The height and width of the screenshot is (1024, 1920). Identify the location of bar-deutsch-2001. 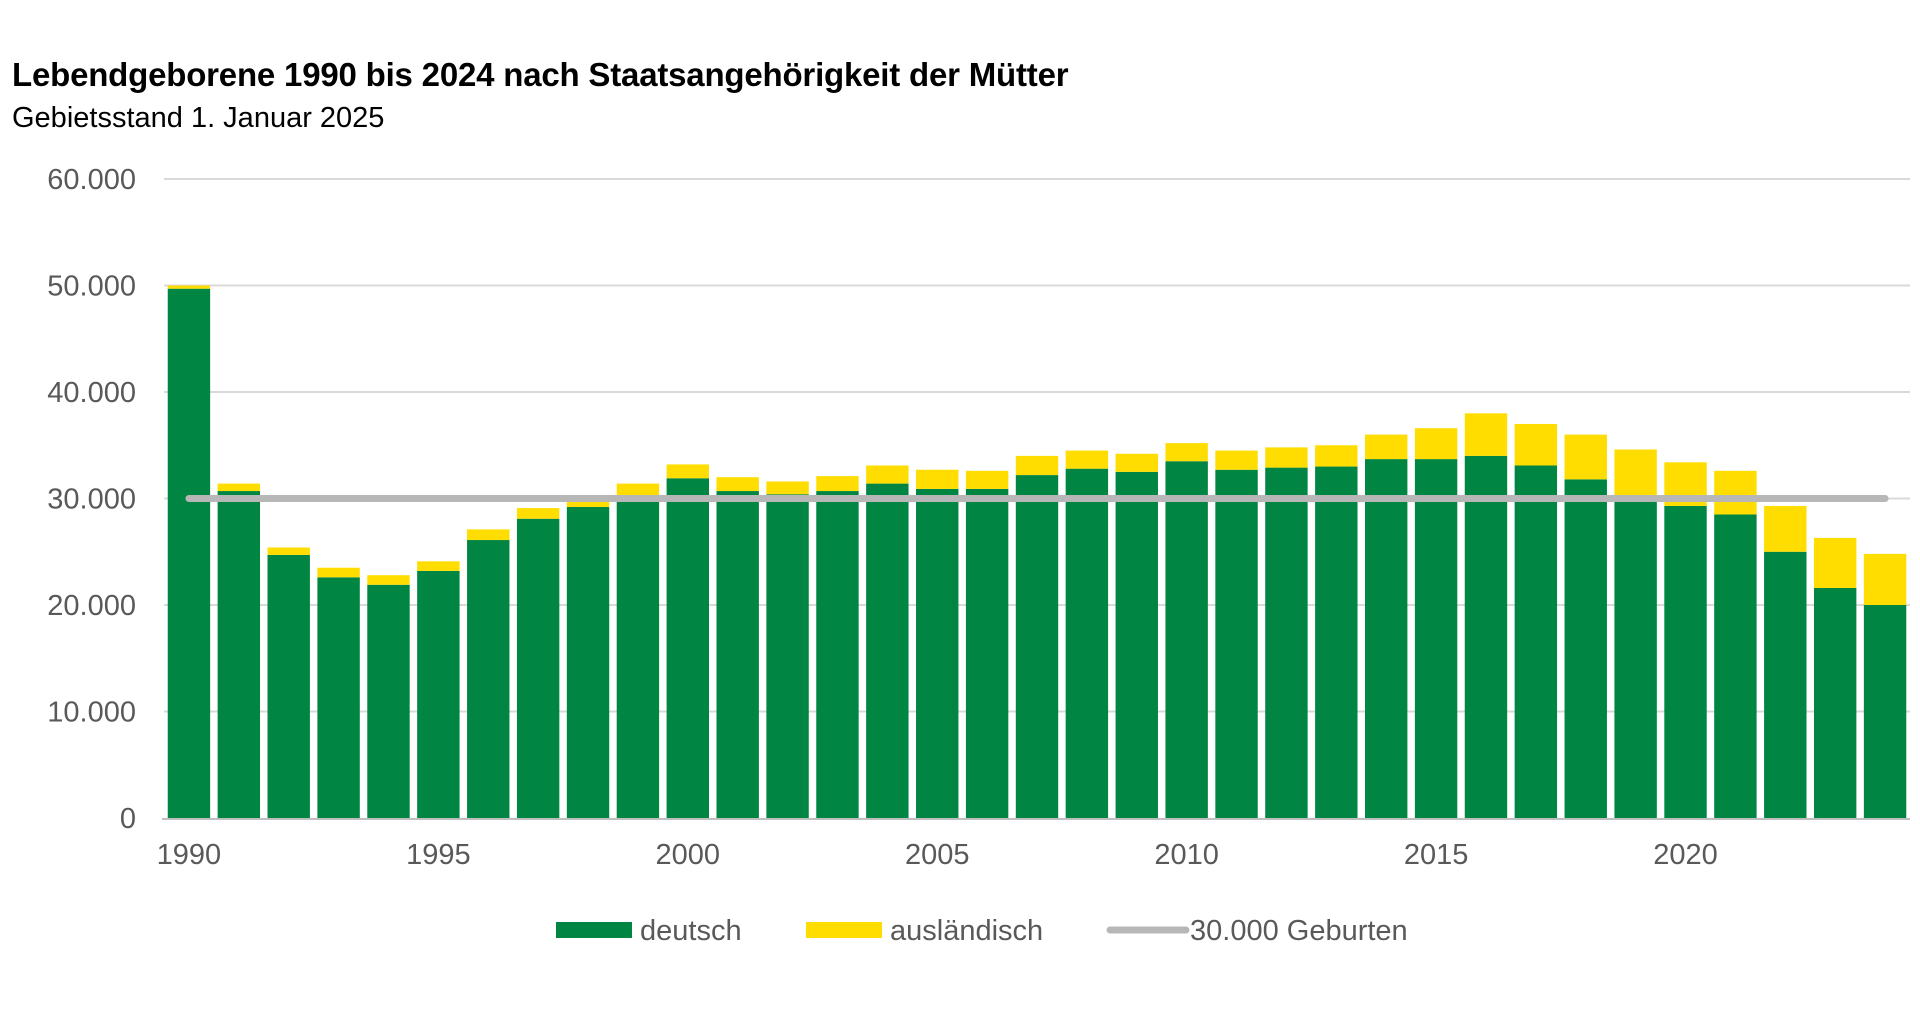
(737, 654).